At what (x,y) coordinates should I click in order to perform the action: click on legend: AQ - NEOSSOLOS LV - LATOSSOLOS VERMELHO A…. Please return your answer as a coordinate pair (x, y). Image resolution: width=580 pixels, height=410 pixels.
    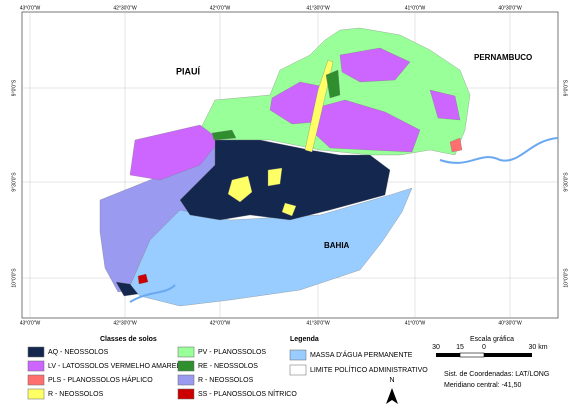
    Looking at the image, I should click on (227, 373).